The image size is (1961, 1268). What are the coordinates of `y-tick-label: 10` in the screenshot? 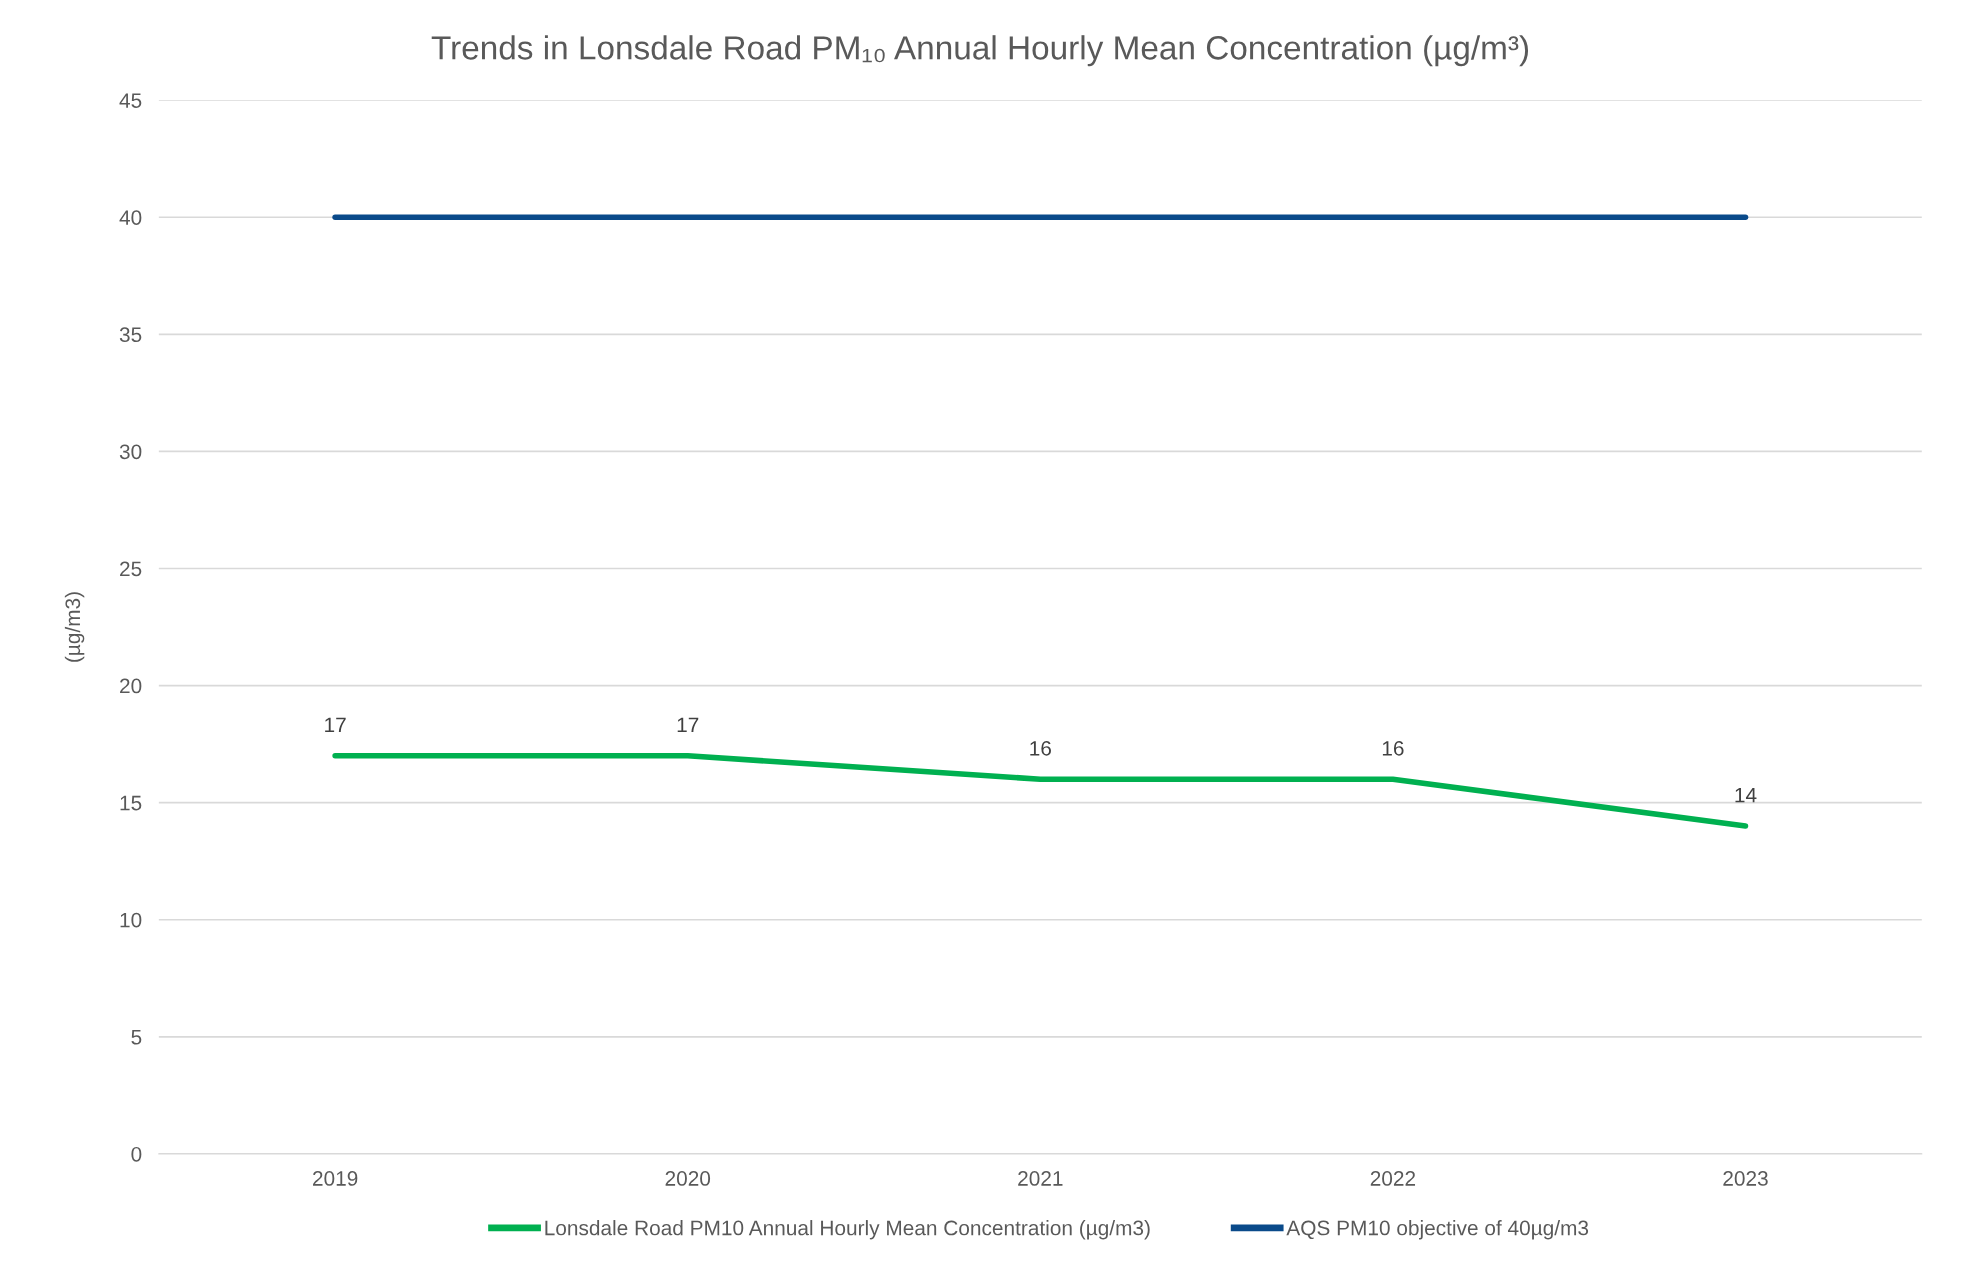 It's located at (131, 920).